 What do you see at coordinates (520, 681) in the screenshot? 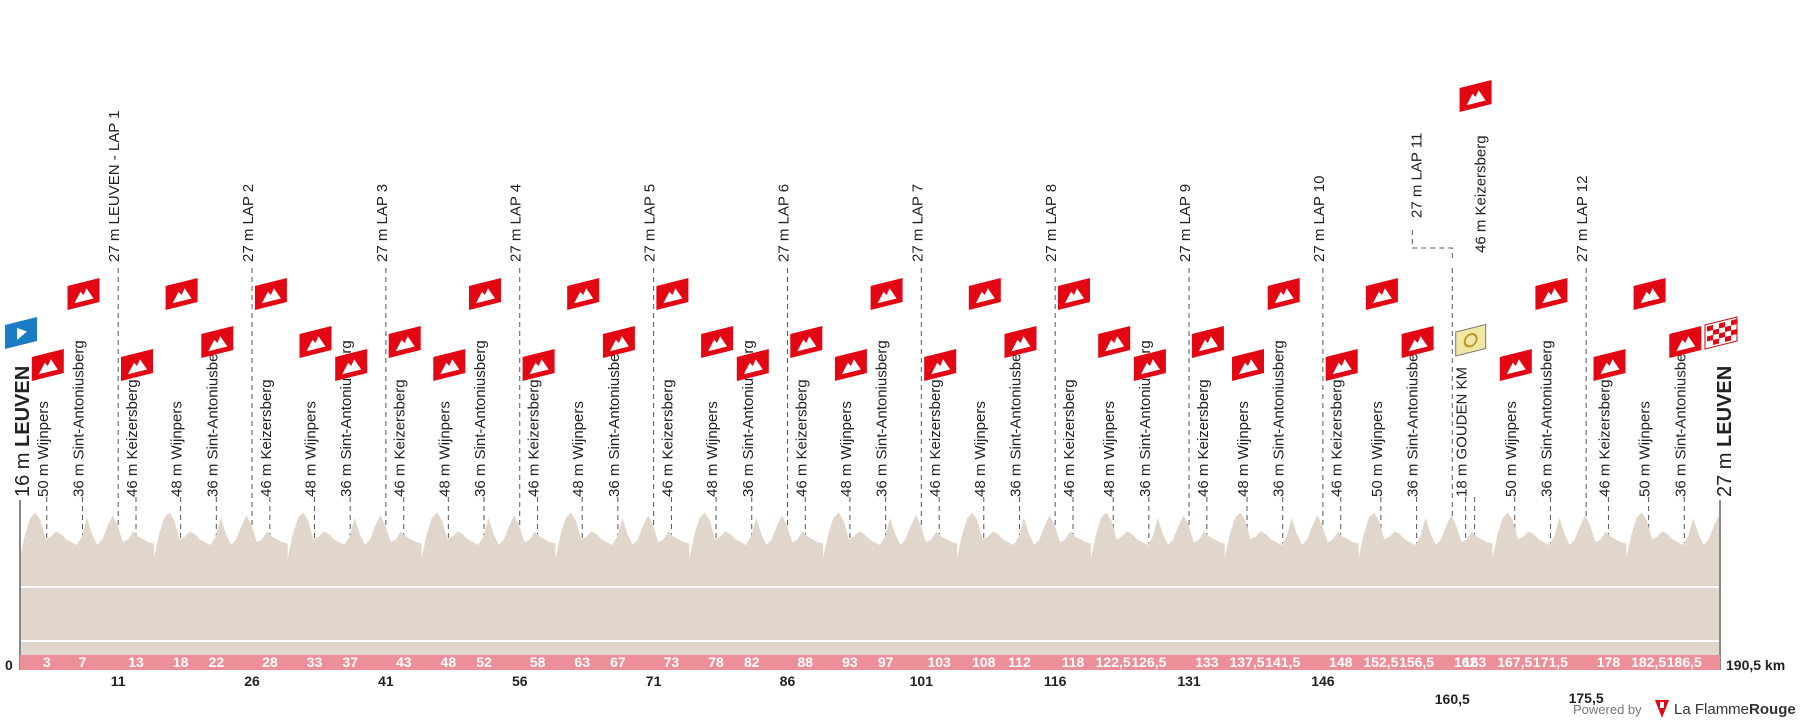
I see `km-tick-label: 56` at bounding box center [520, 681].